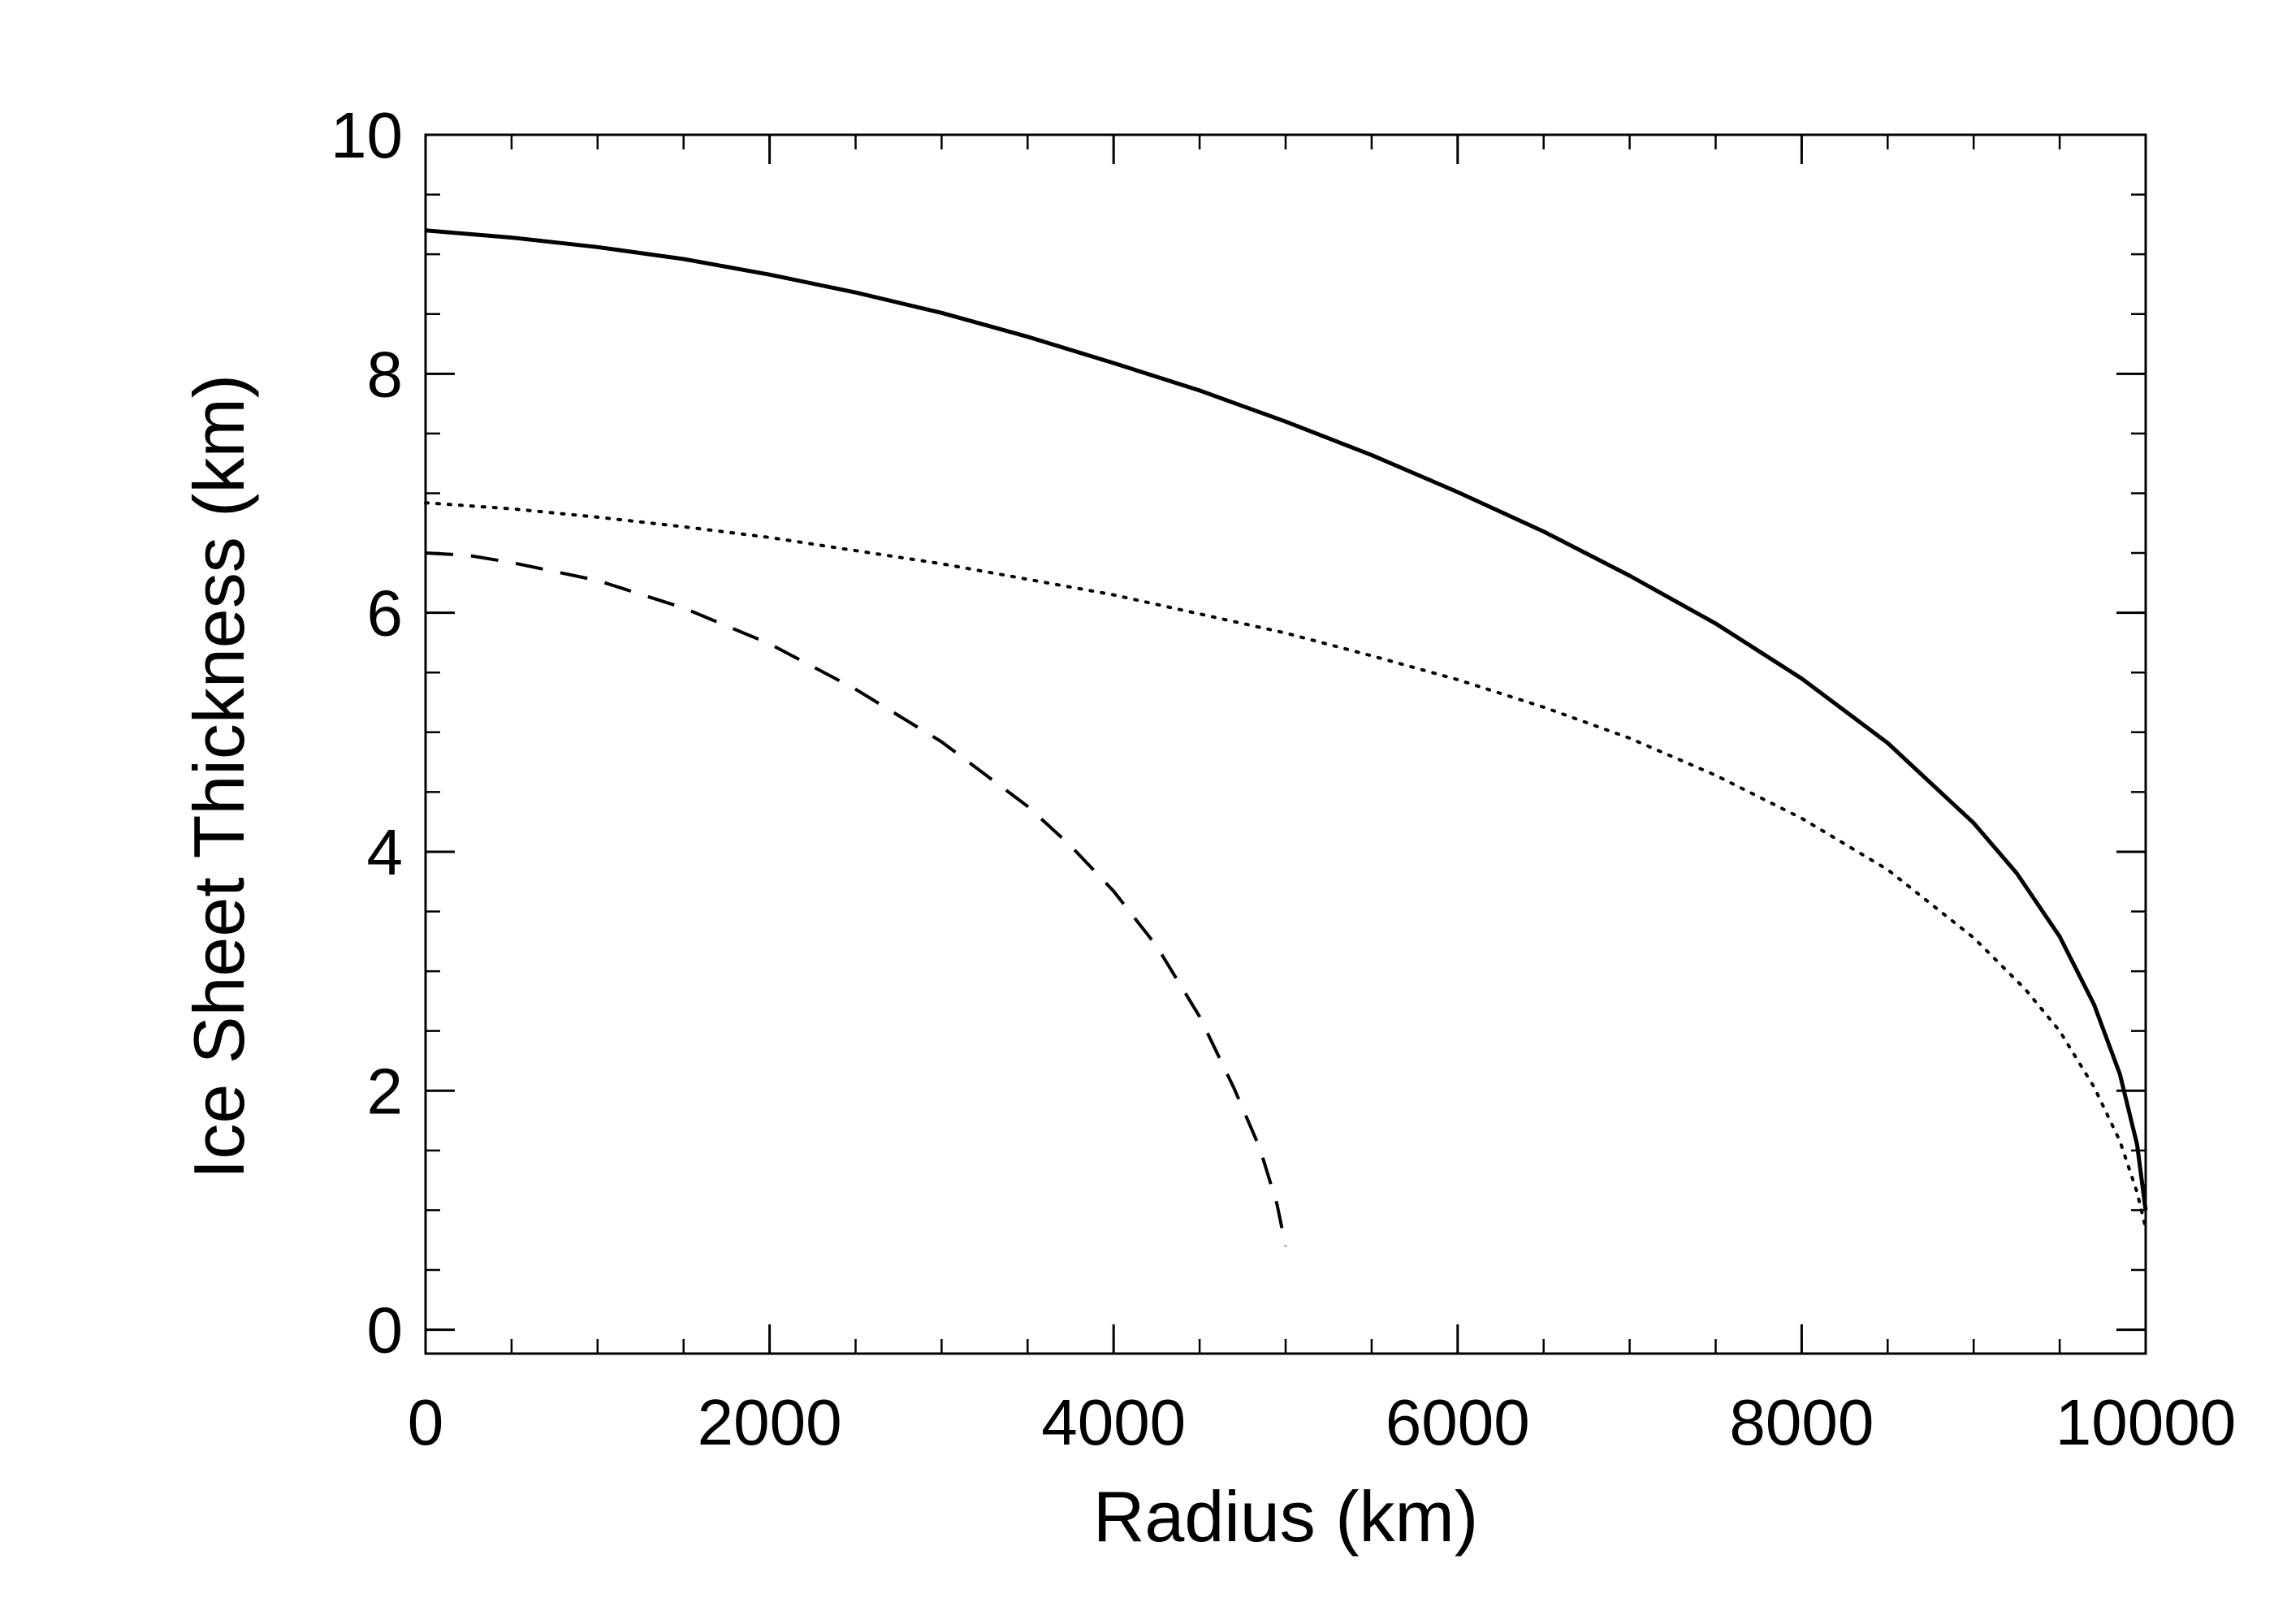  What do you see at coordinates (386, 1091) in the screenshot?
I see `y-tick-label: 2` at bounding box center [386, 1091].